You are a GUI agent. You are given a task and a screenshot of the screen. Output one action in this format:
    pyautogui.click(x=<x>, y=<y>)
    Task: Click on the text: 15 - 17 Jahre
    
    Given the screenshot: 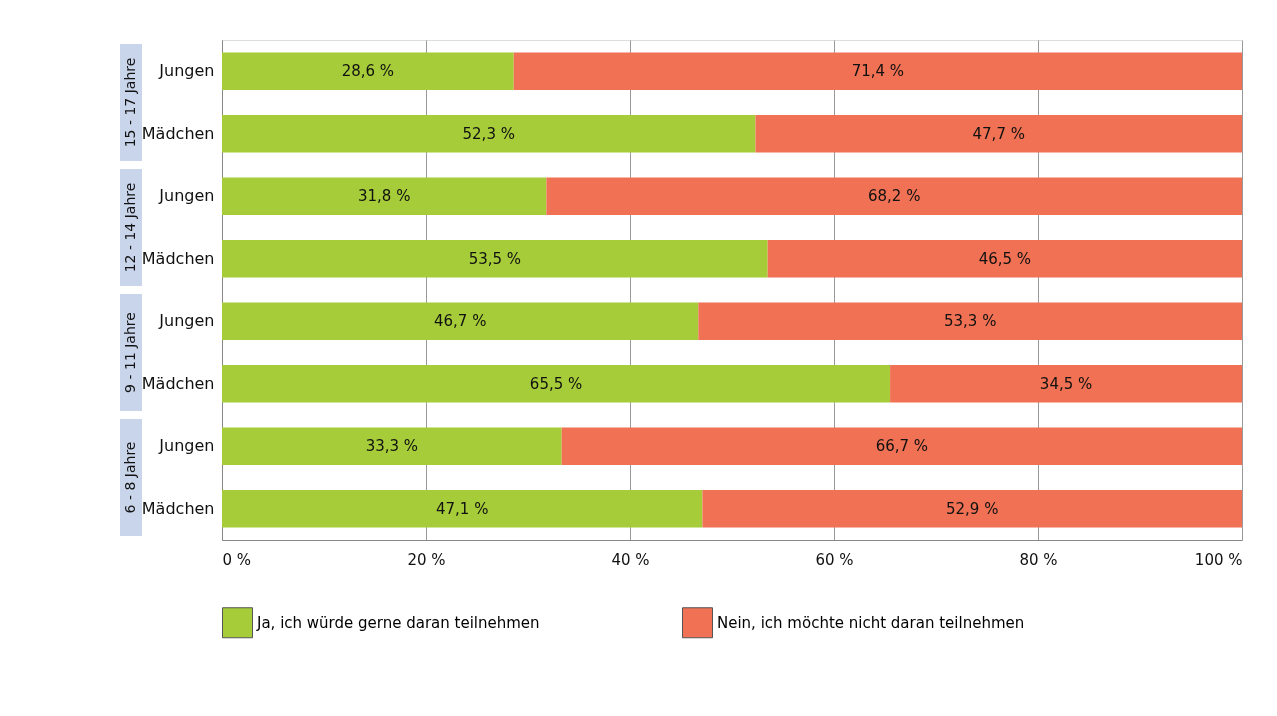 What is the action you would take?
    pyautogui.click(x=130, y=102)
    